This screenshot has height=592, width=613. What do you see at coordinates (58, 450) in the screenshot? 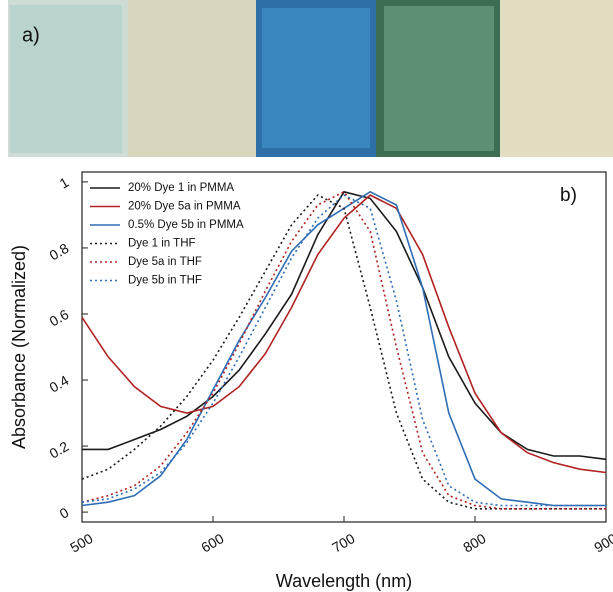
I see `y-tick-label: 0.2` at bounding box center [58, 450].